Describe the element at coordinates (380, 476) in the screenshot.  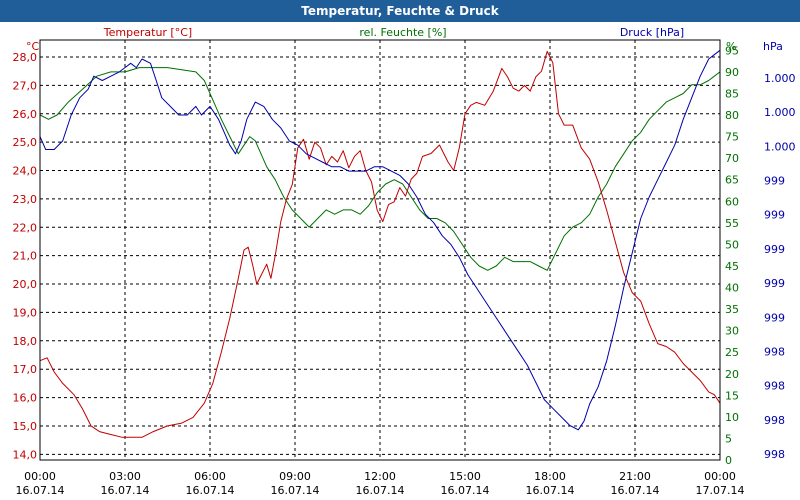
I see `x-tick-time: 12:00` at that location.